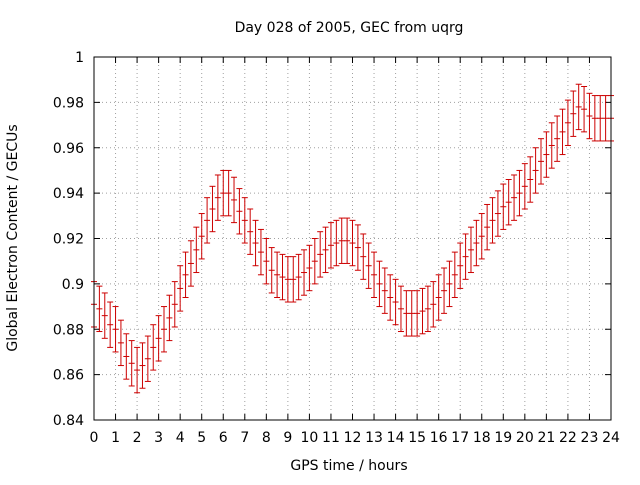 This screenshot has width=640, height=485. What do you see at coordinates (94, 438) in the screenshot?
I see `x-tick-label: 0` at bounding box center [94, 438].